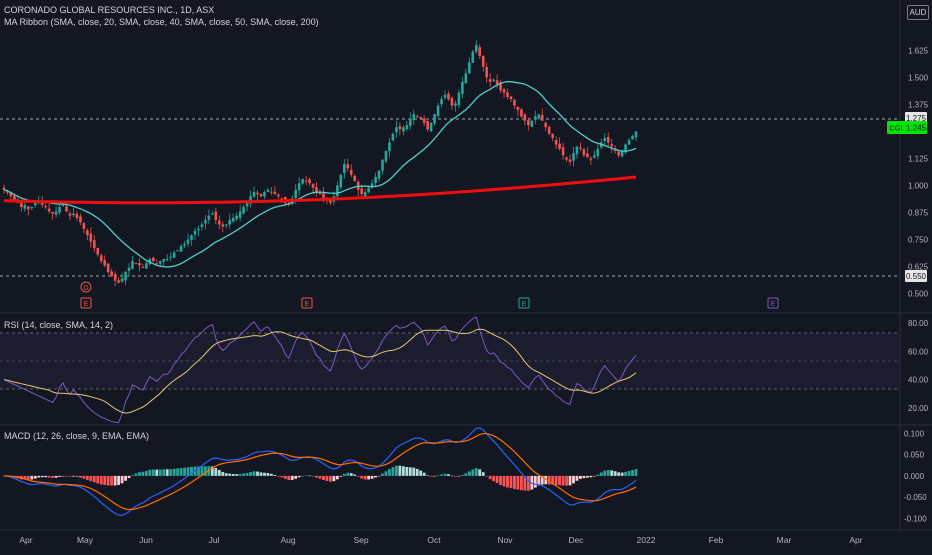 The width and height of the screenshot is (932, 555). Describe the element at coordinates (916, 276) in the screenshot. I see `lower-level-label: 0.550` at that location.